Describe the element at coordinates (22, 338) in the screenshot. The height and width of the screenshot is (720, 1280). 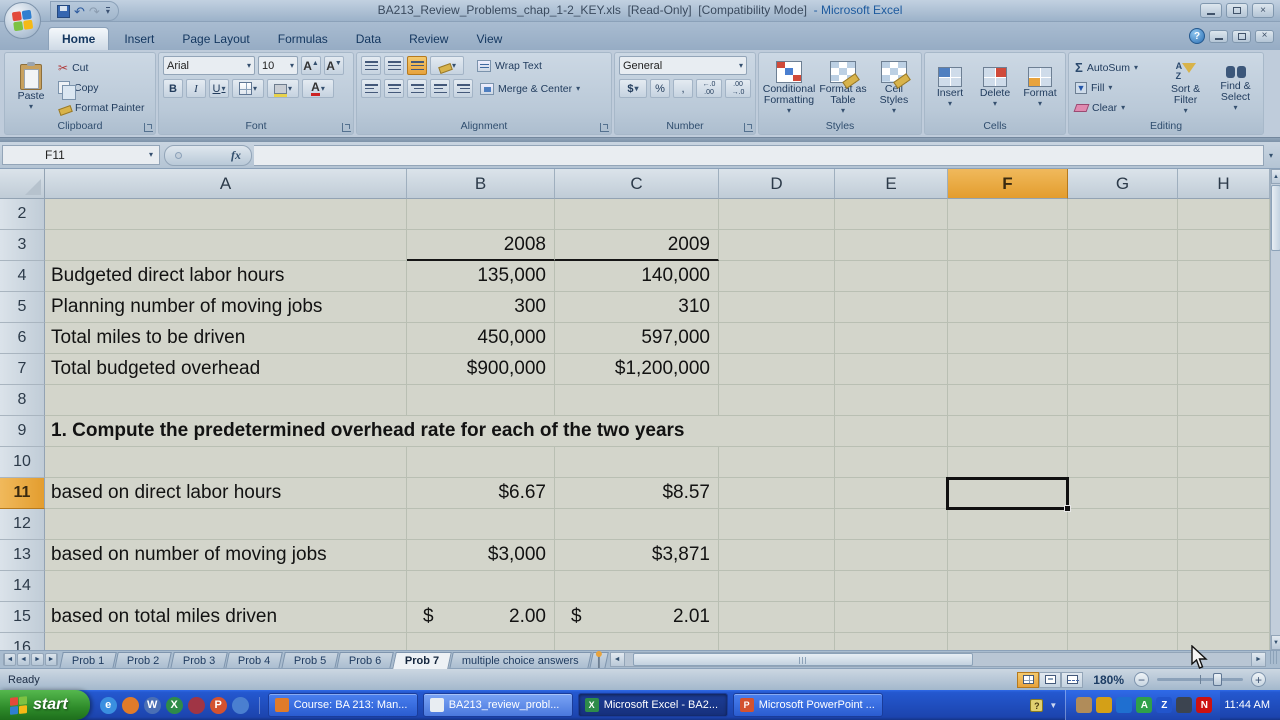
I see `row-header-6: 6` at that location.